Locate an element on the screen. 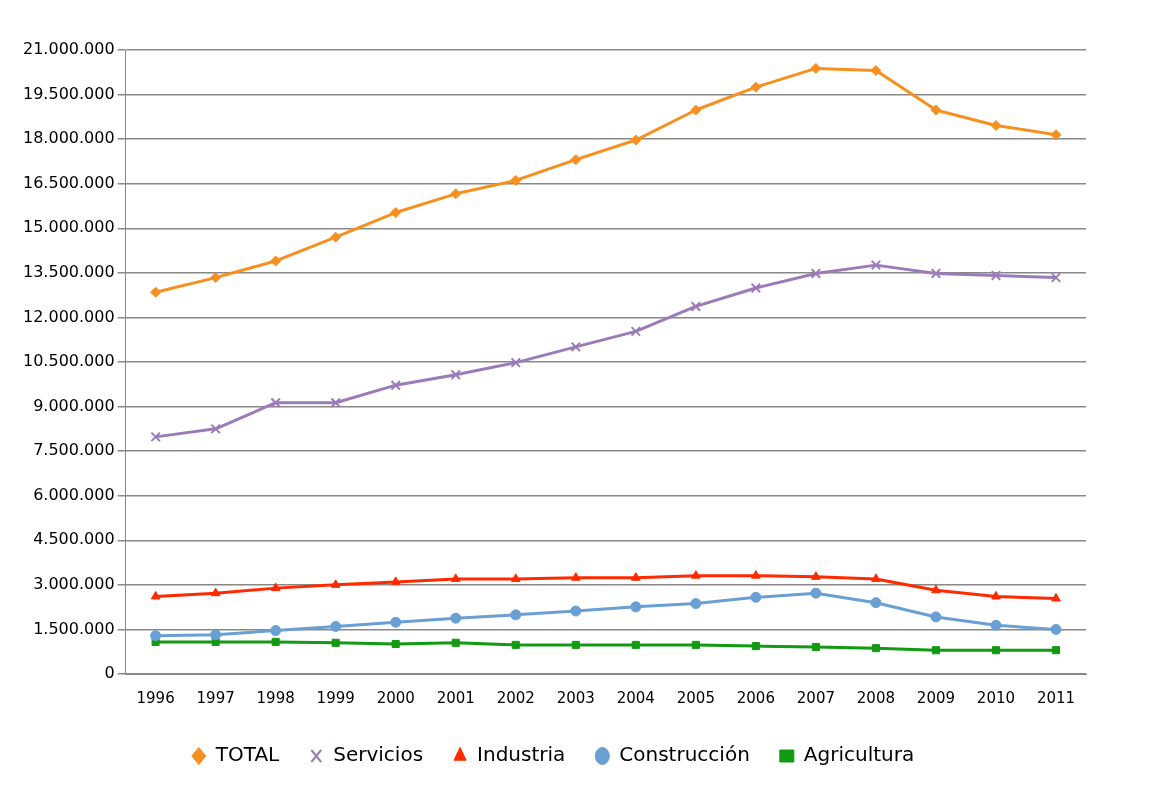  y-tick-label: 12.000.000 is located at coordinates (69, 316).